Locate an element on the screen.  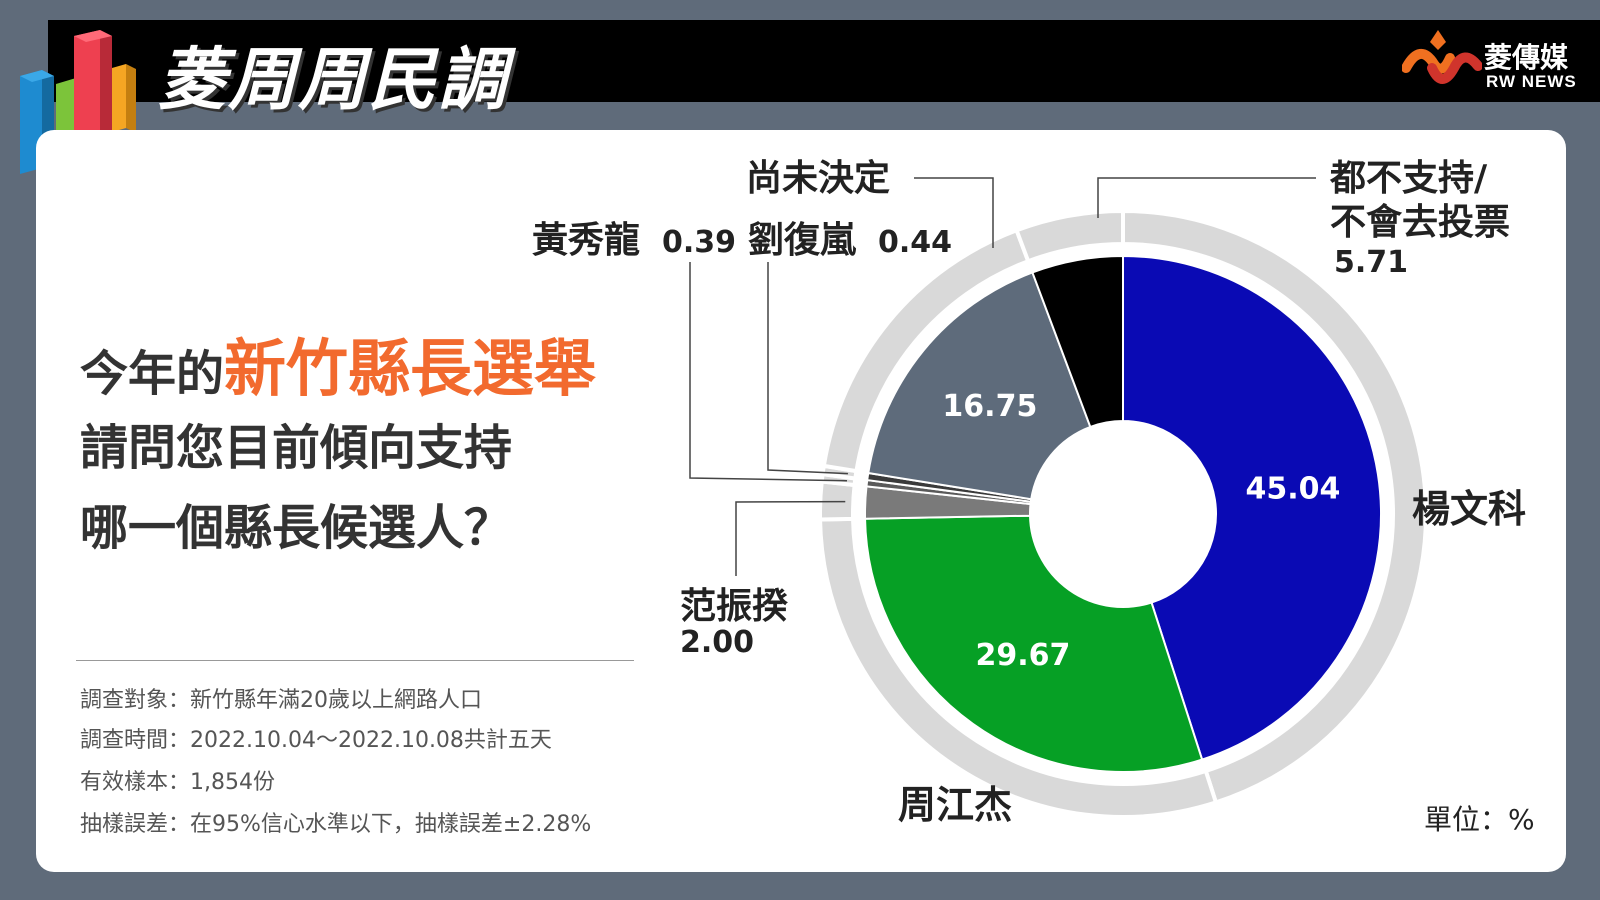
survey-error: 抽樣誤差：在95%信心水準以下，抽樣誤差±2.28% is located at coordinates (336, 824).